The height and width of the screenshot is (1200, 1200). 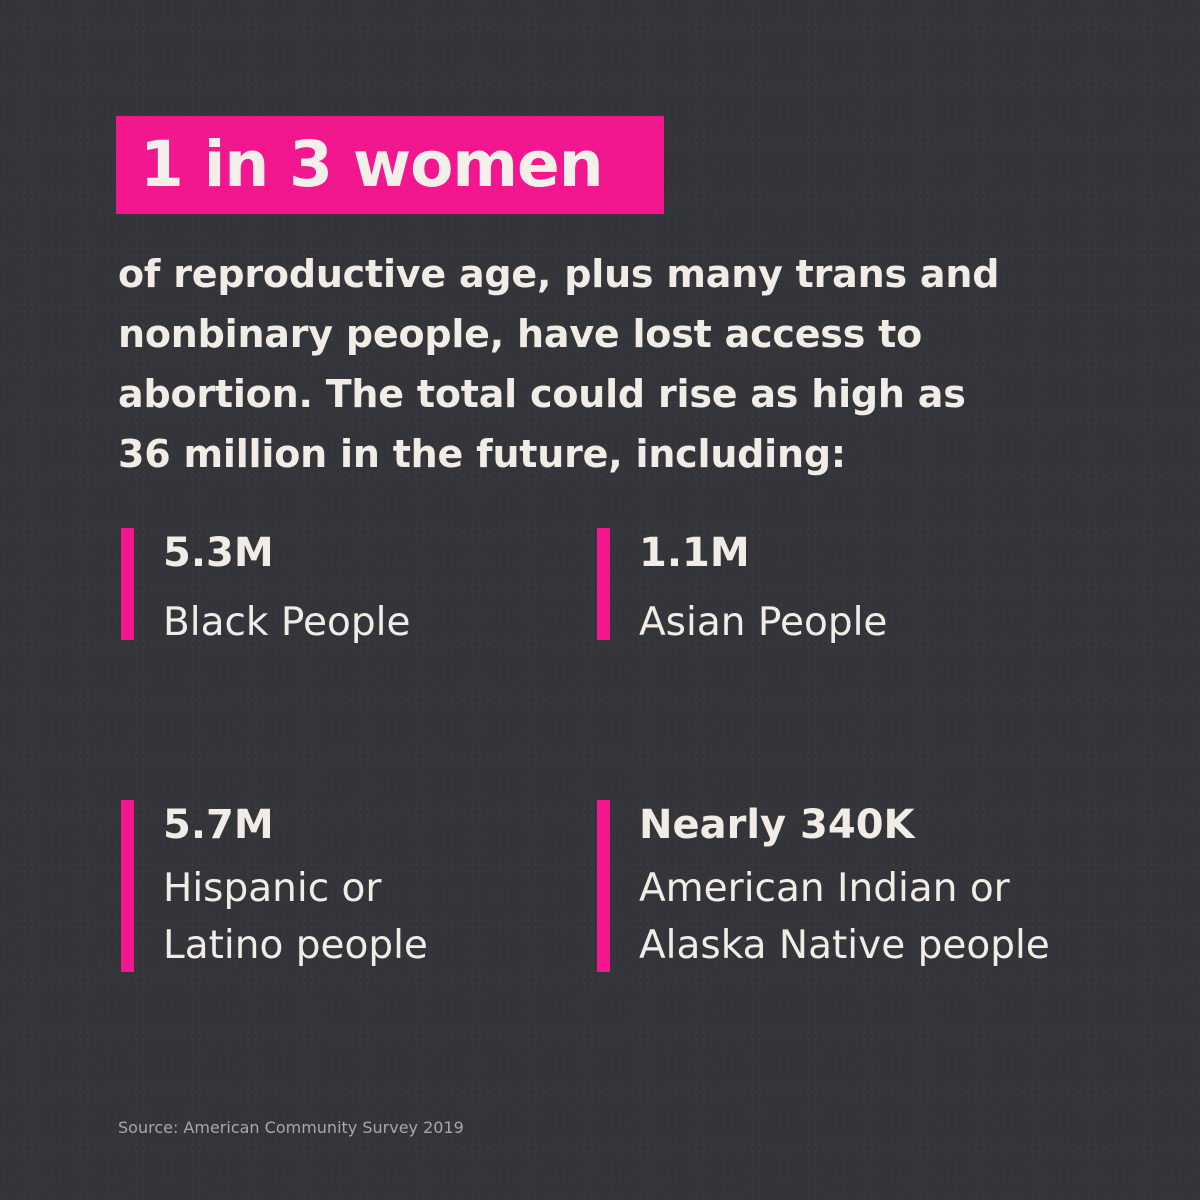 What do you see at coordinates (824, 888) in the screenshot?
I see `stat-label-line: American Indian or` at bounding box center [824, 888].